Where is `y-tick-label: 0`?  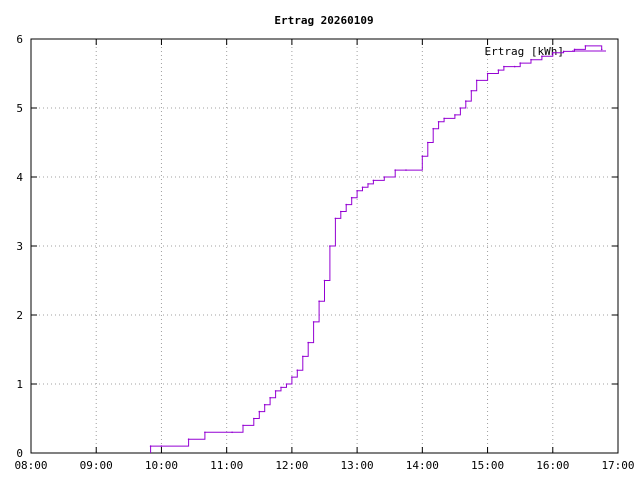
y-tick-label: 0 is located at coordinates (19, 453).